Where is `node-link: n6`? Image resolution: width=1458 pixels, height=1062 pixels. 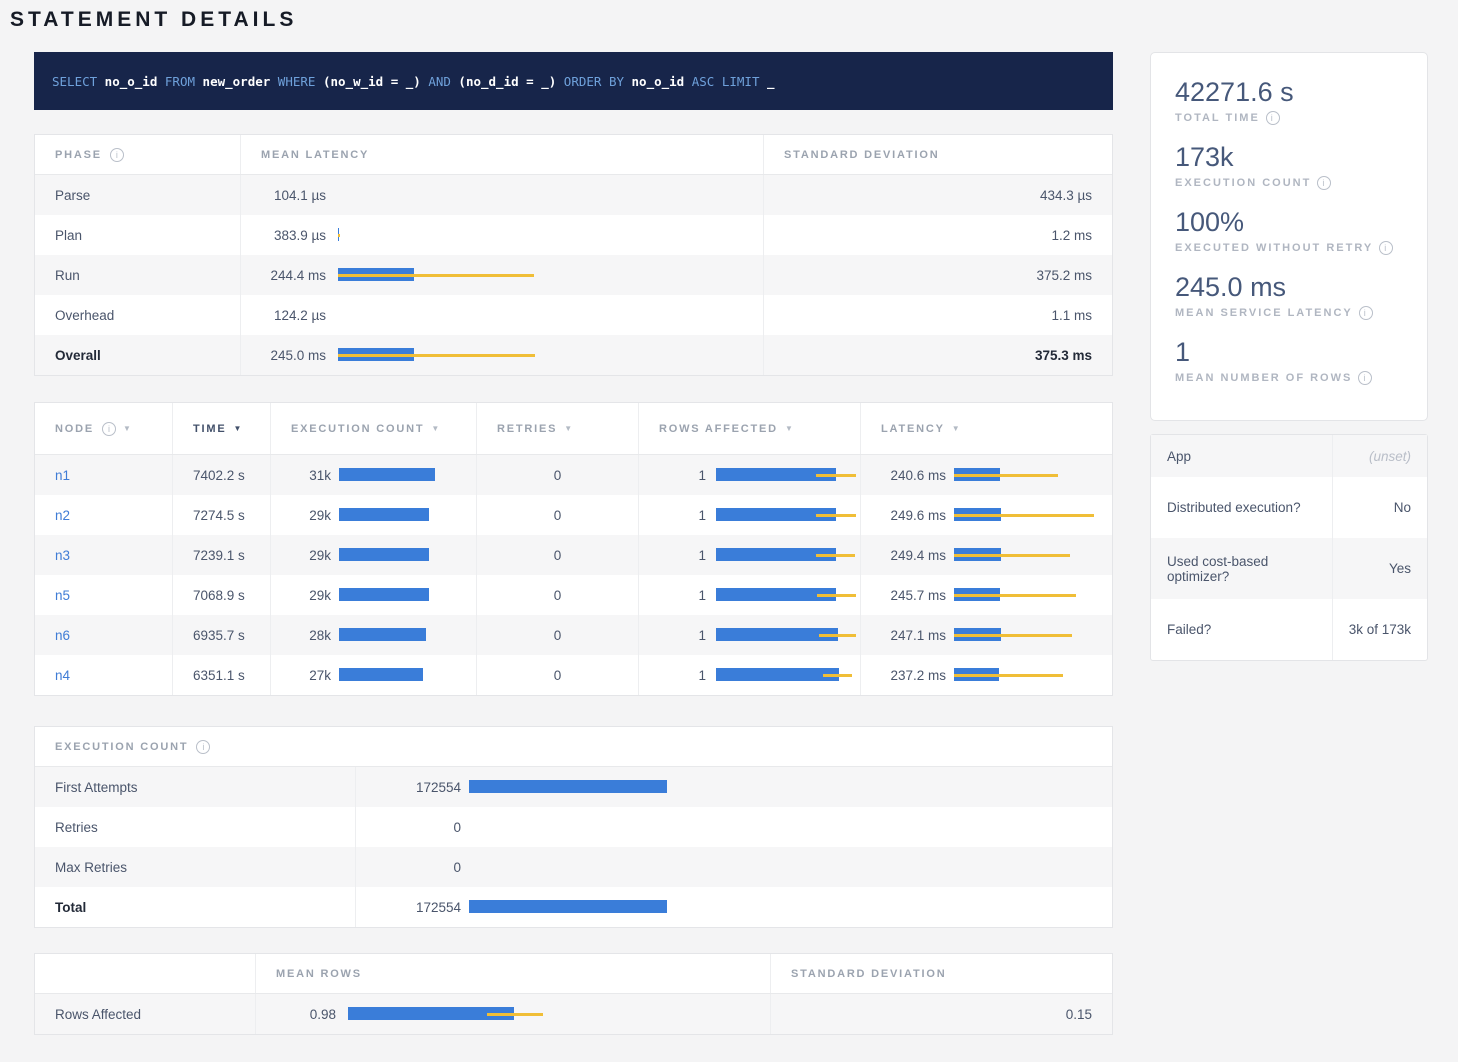
node-link: n6 is located at coordinates (63, 635).